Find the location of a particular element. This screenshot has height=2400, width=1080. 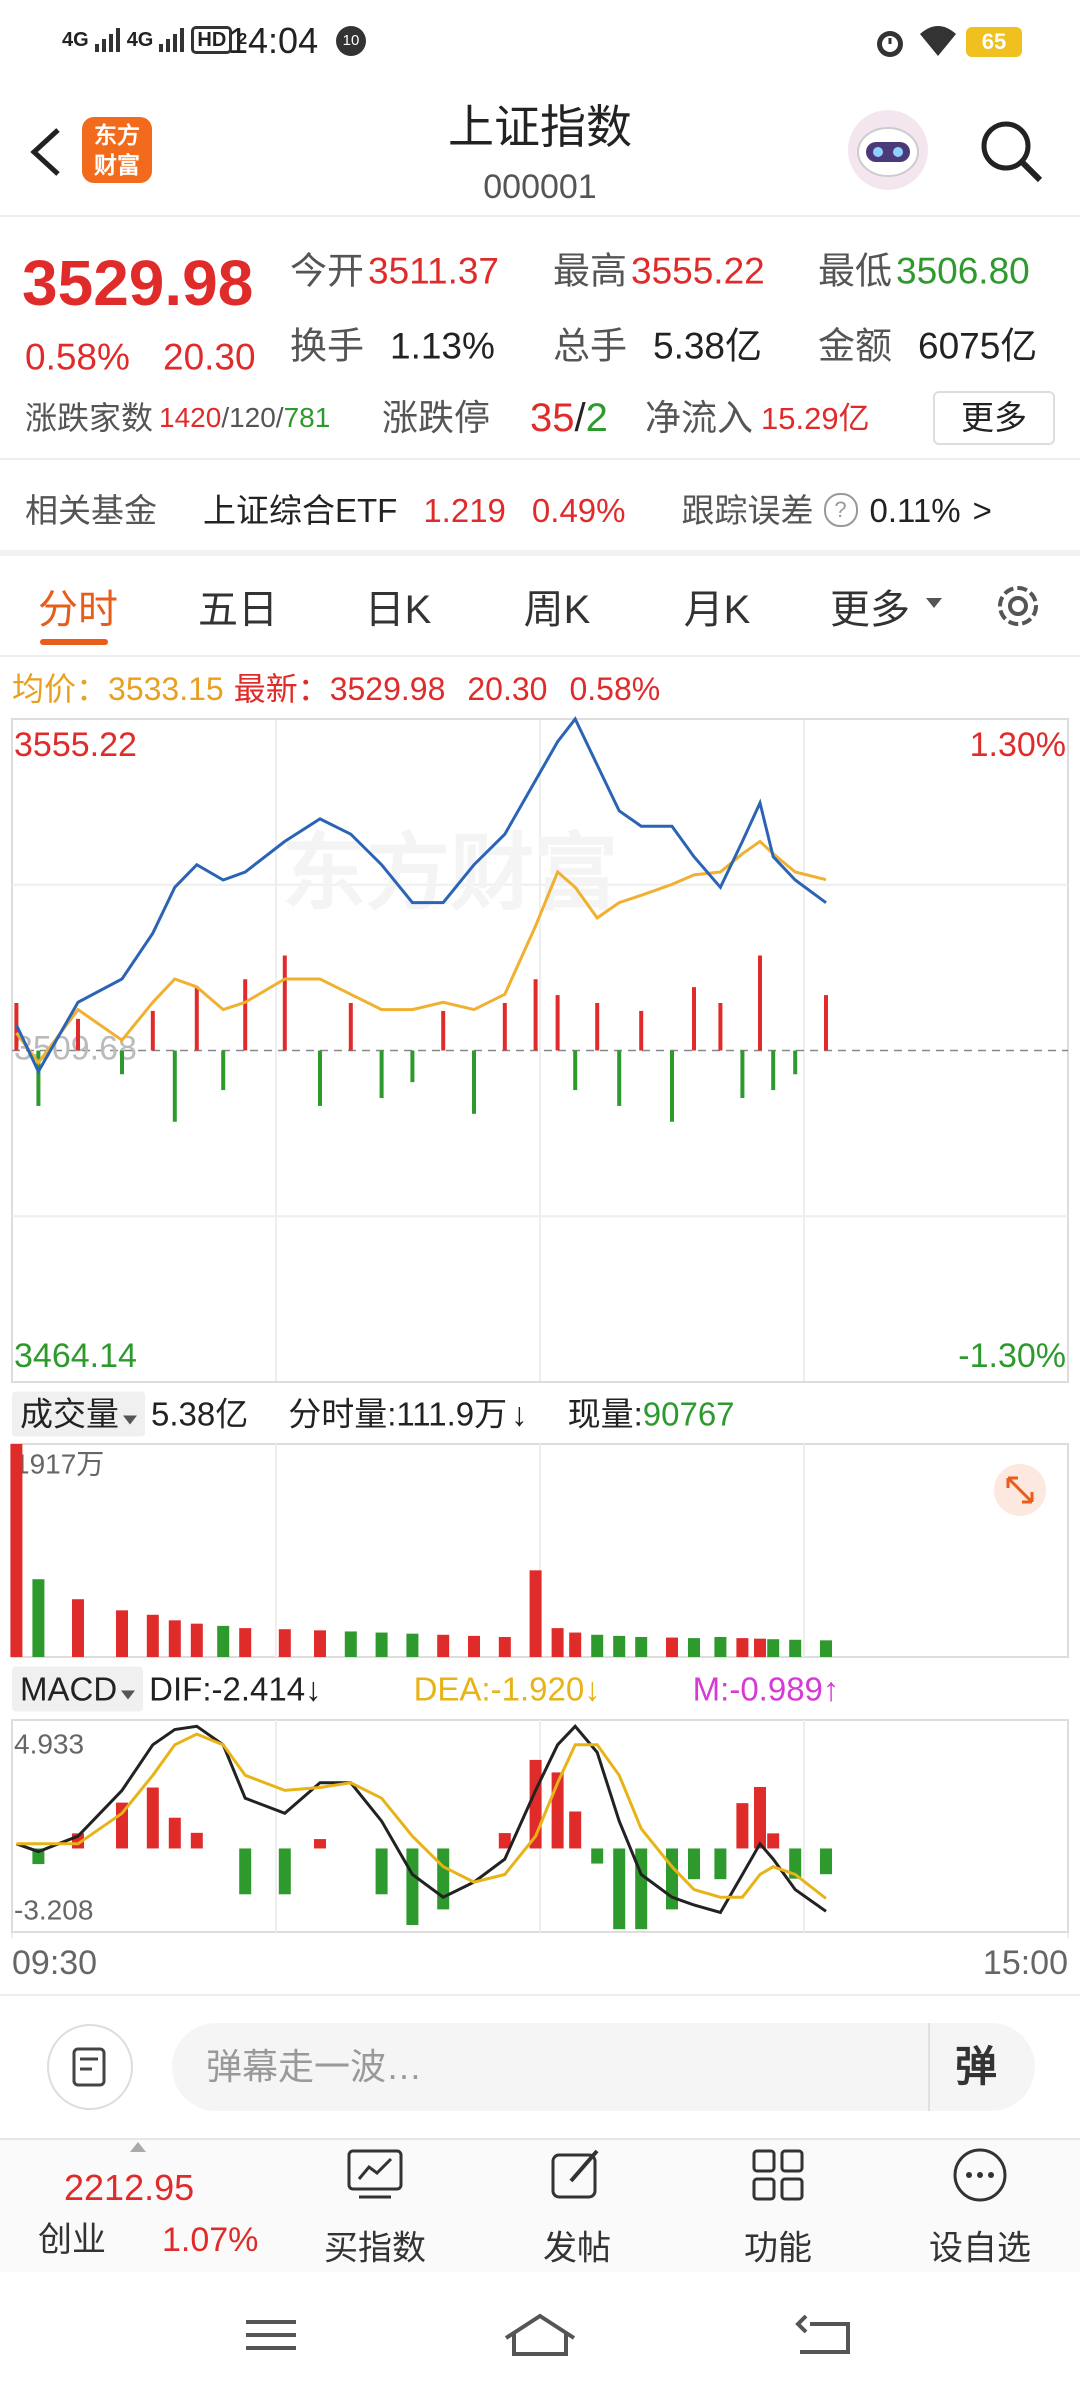

volume-dropdown: 成交量 is located at coordinates (78, 1414).